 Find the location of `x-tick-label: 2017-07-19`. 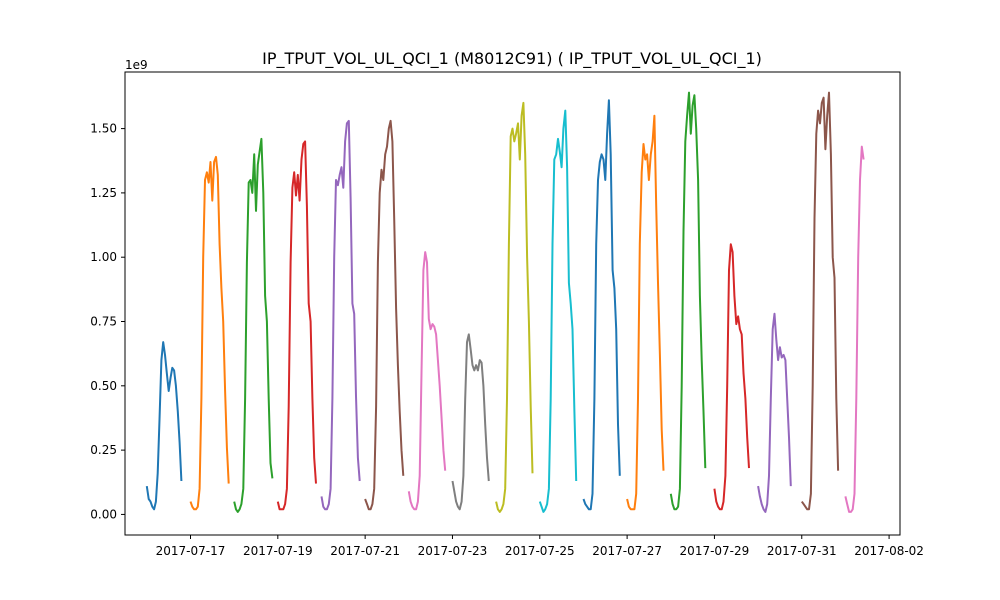

x-tick-label: 2017-07-19 is located at coordinates (278, 551).